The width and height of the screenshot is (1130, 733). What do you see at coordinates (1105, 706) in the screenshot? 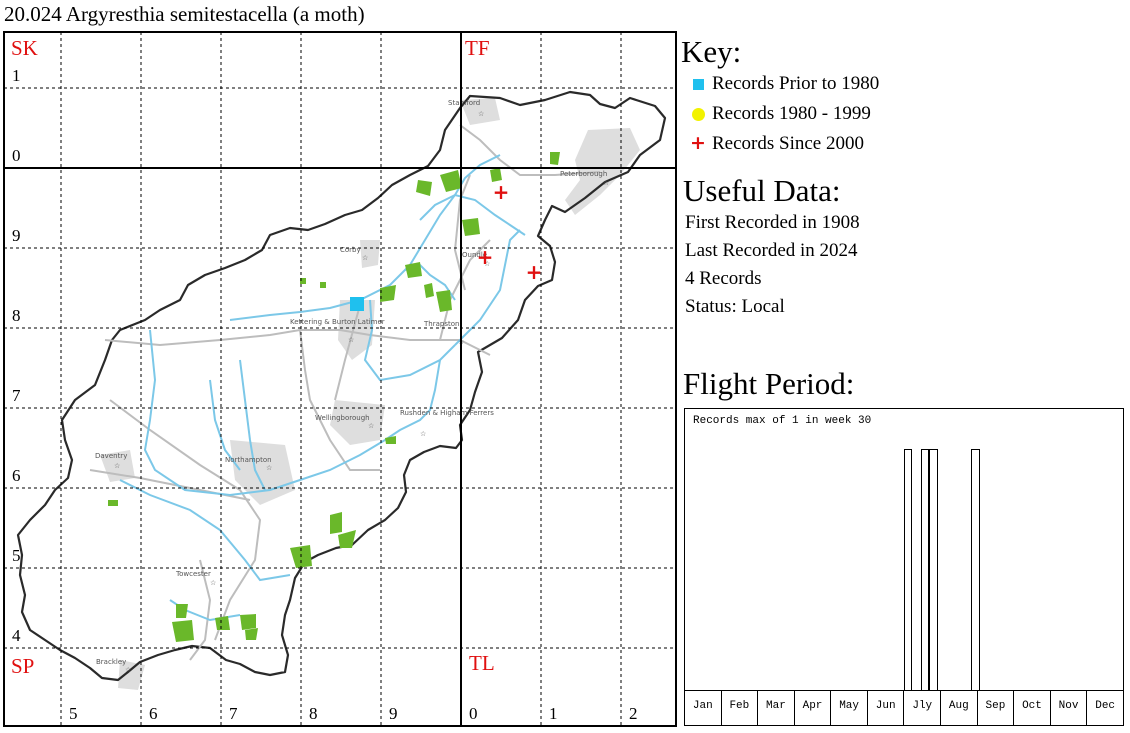
I see `month-label: Dec` at bounding box center [1105, 706].